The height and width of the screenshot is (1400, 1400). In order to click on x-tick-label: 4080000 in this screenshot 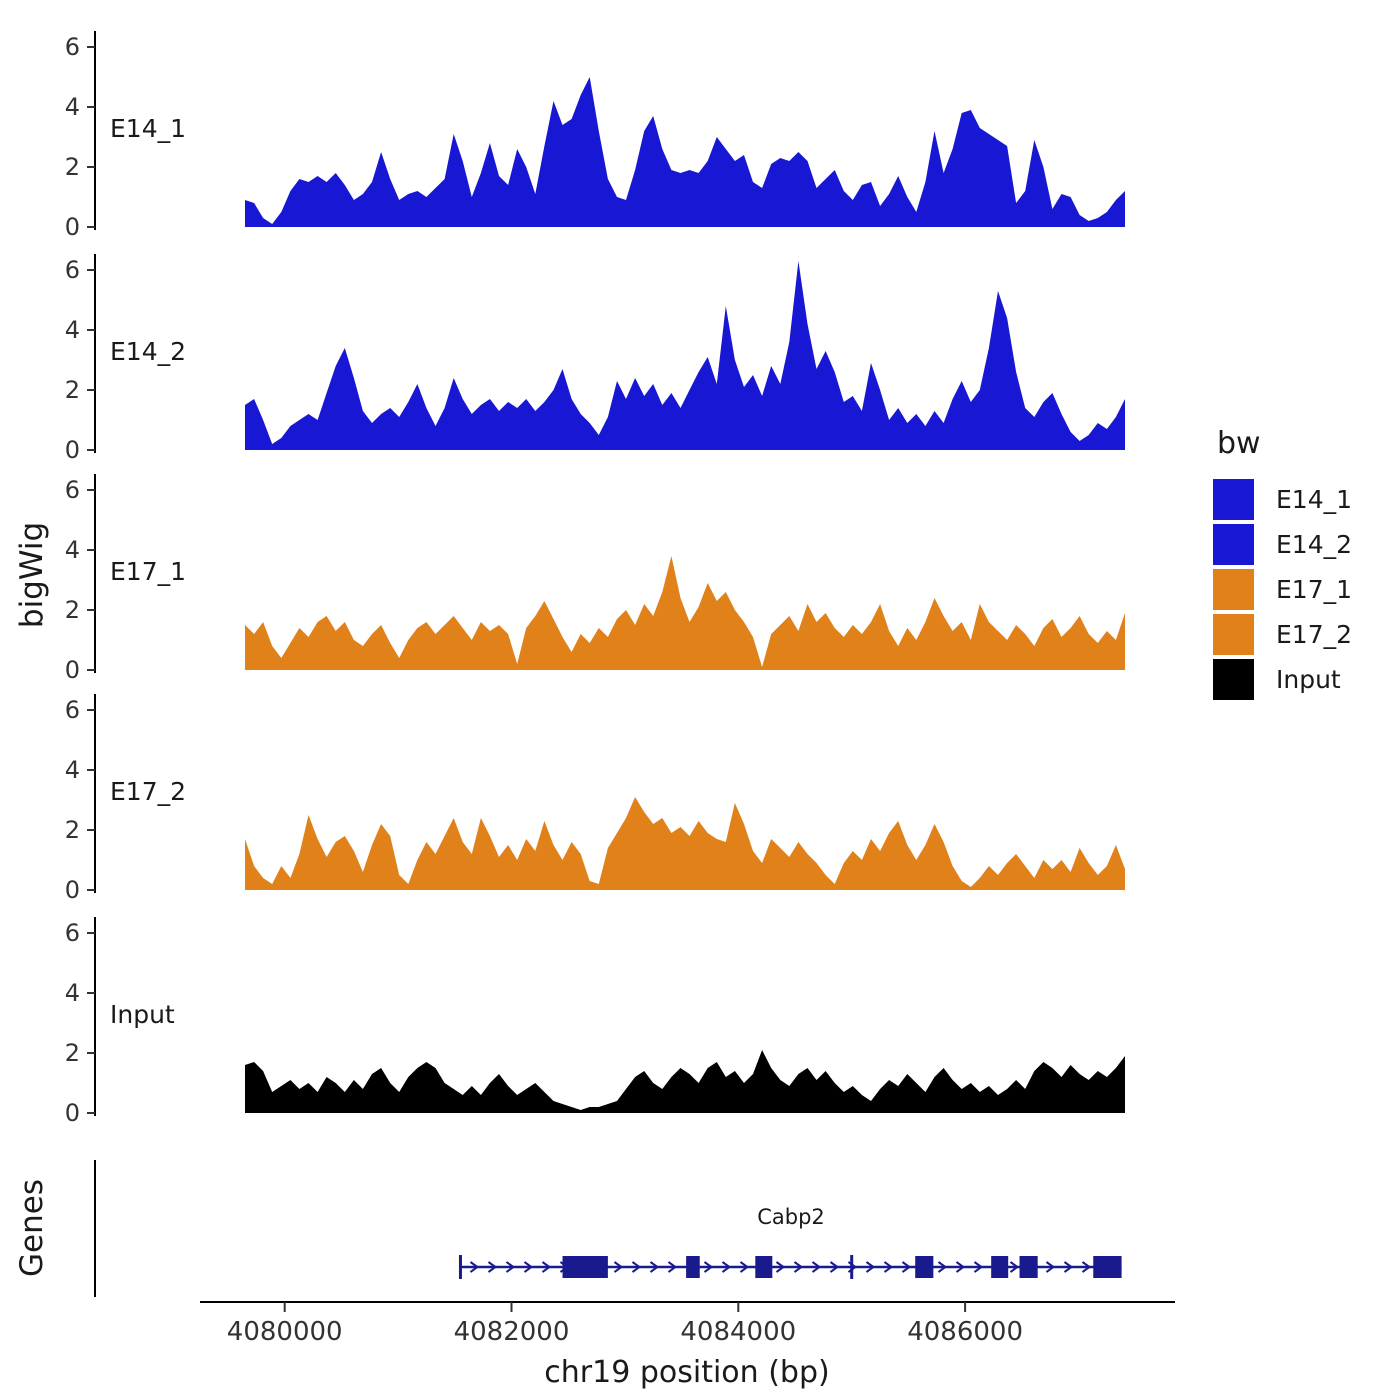, I will do `click(285, 1332)`.